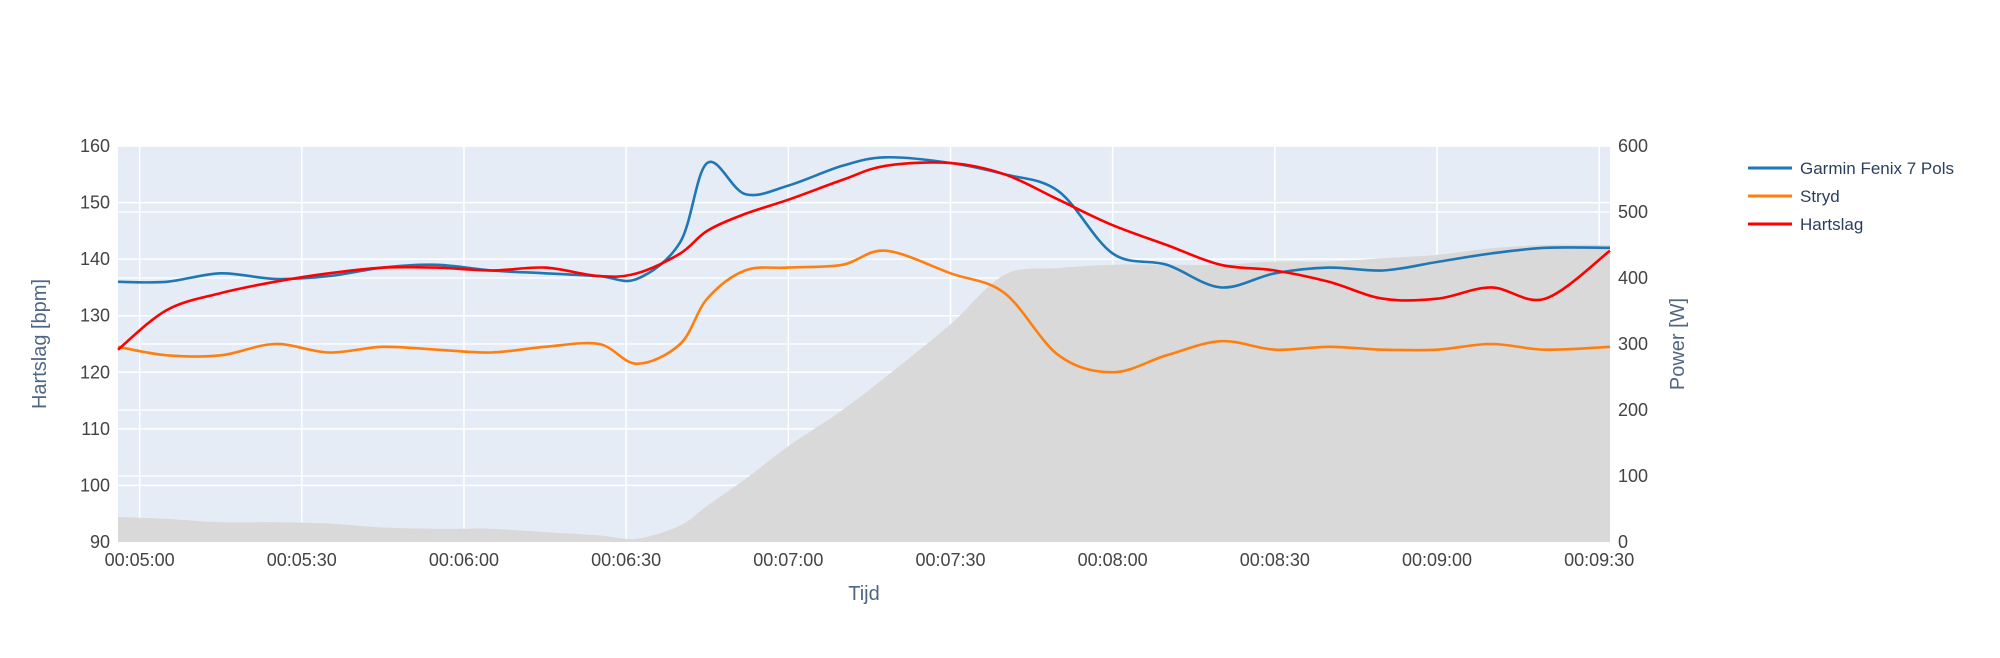  Describe the element at coordinates (1633, 410) in the screenshot. I see `y2-tick-label: 200` at that location.